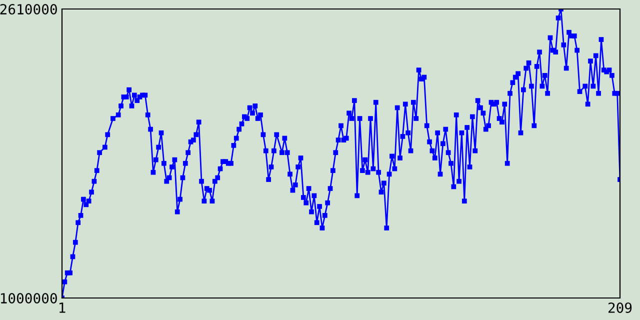 The height and width of the screenshot is (320, 640). Describe the element at coordinates (62, 307) in the screenshot. I see `x-tick-label: 1` at that location.